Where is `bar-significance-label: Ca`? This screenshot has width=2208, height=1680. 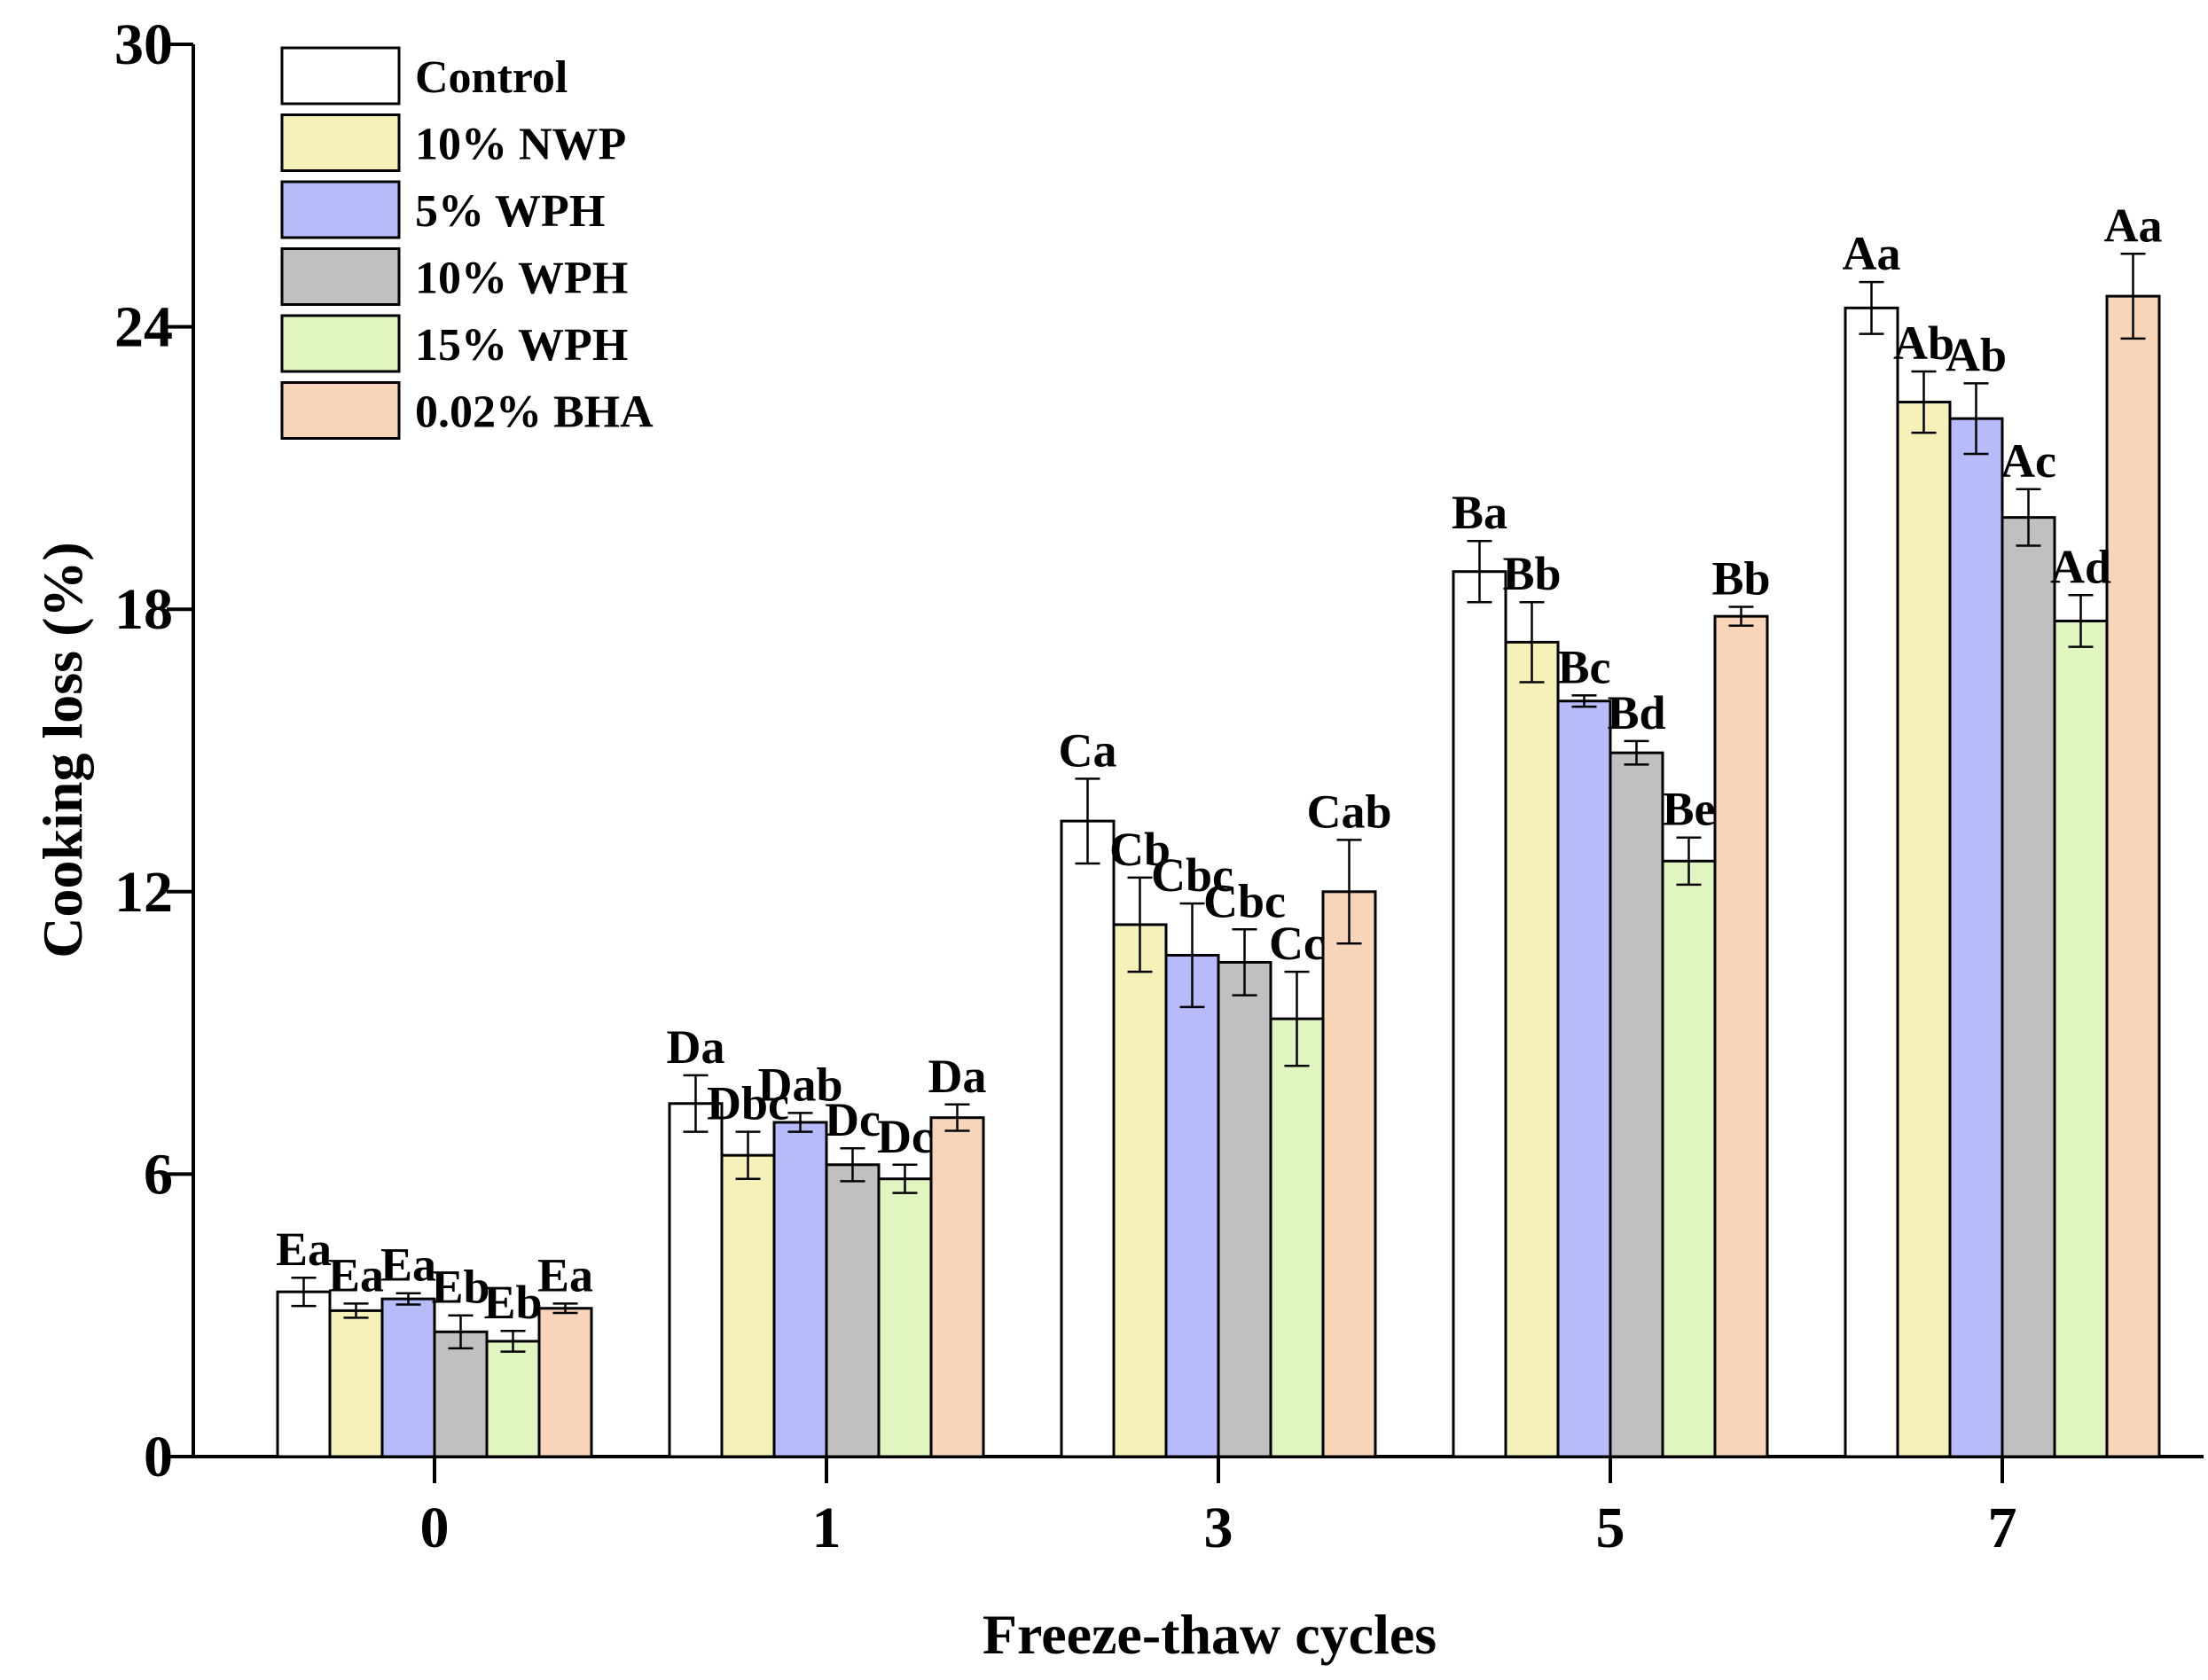
bar-significance-label: Ca is located at coordinates (1088, 750).